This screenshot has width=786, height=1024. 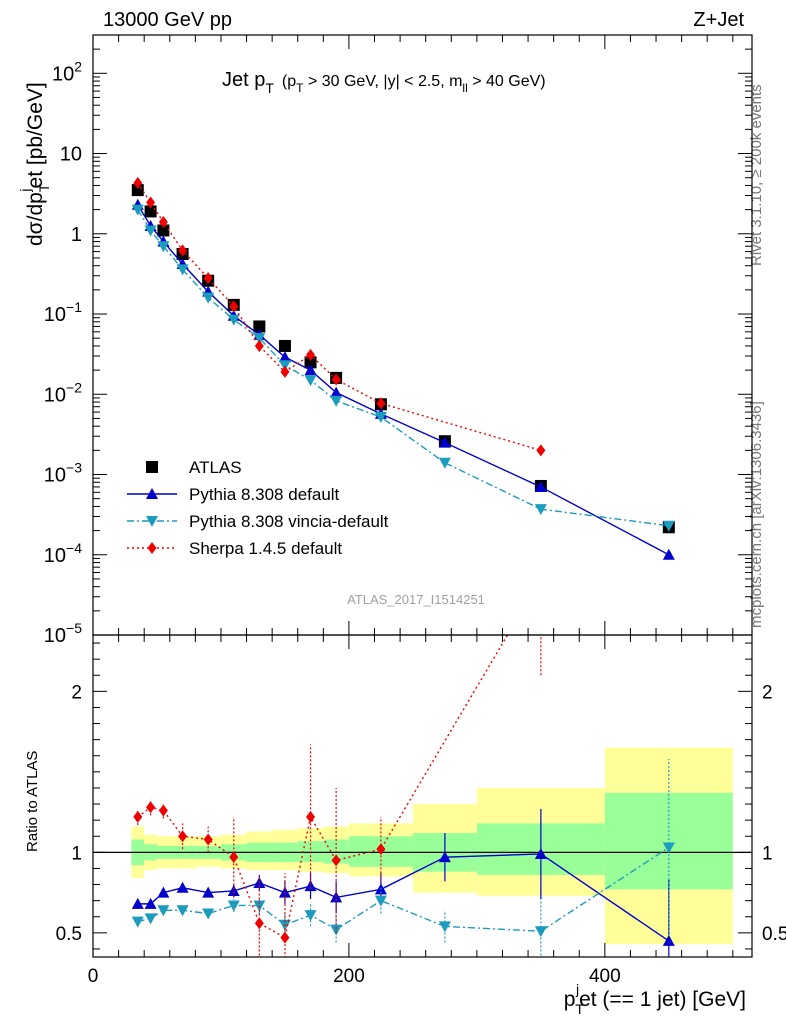 What do you see at coordinates (756, 175) in the screenshot?
I see `rivet-version-label: Rivet 3.1.10, ≥ 200k events` at bounding box center [756, 175].